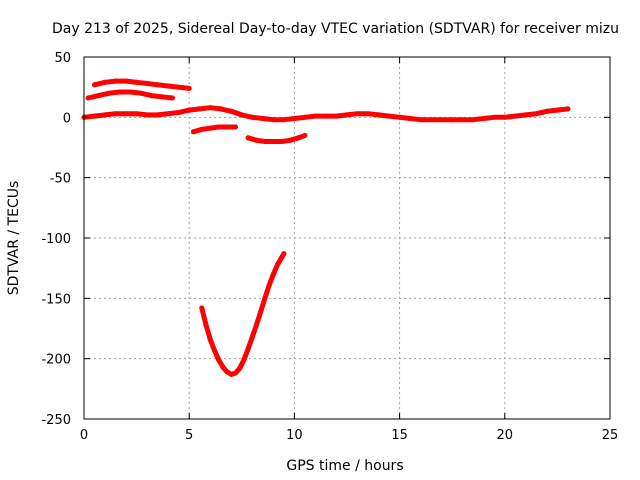  What do you see at coordinates (189, 435) in the screenshot?
I see `x-tick-label: 5` at bounding box center [189, 435].